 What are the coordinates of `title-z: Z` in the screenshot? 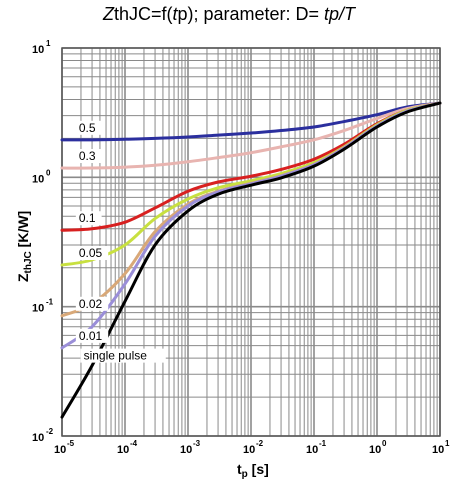 It's located at (108, 14).